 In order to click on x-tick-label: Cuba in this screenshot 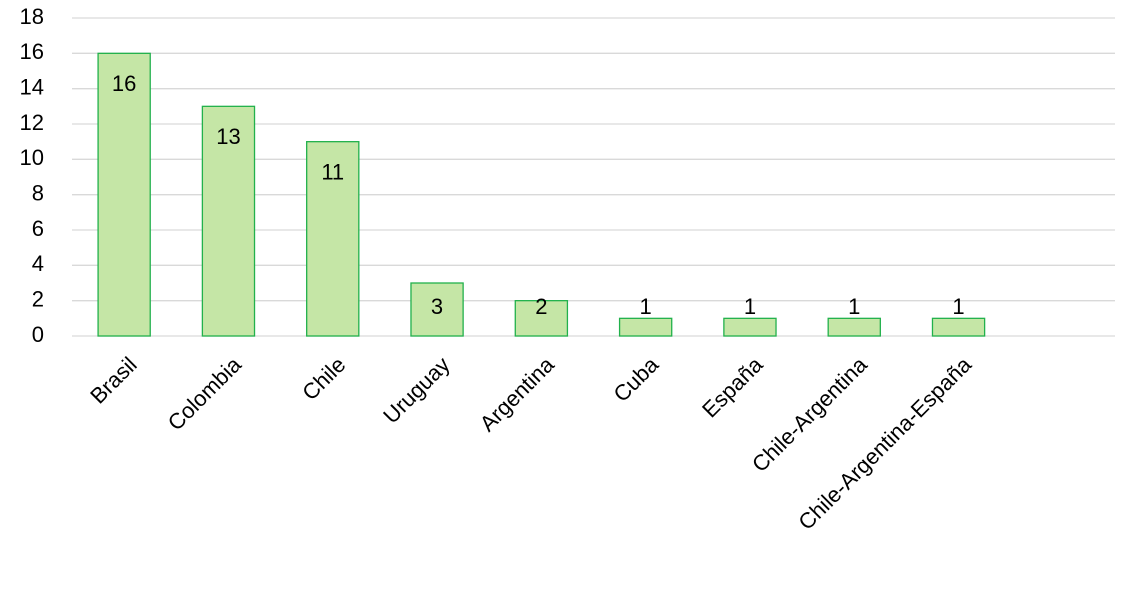, I will do `click(635, 378)`.